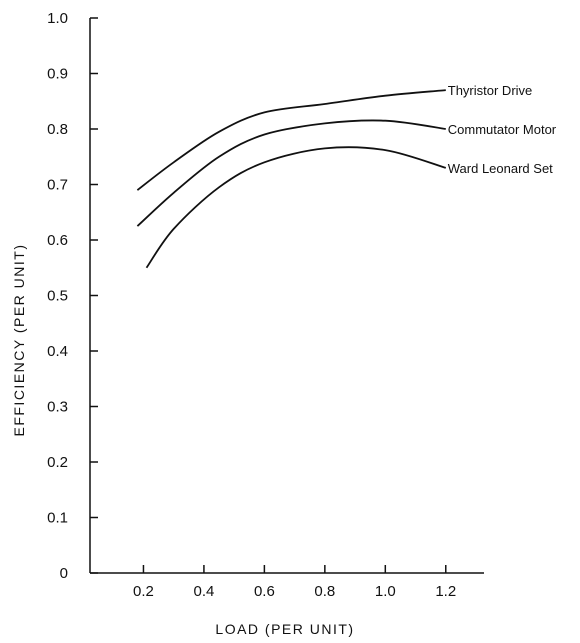  Describe the element at coordinates (57, 185) in the screenshot. I see `y-tick-label: 0.7` at that location.